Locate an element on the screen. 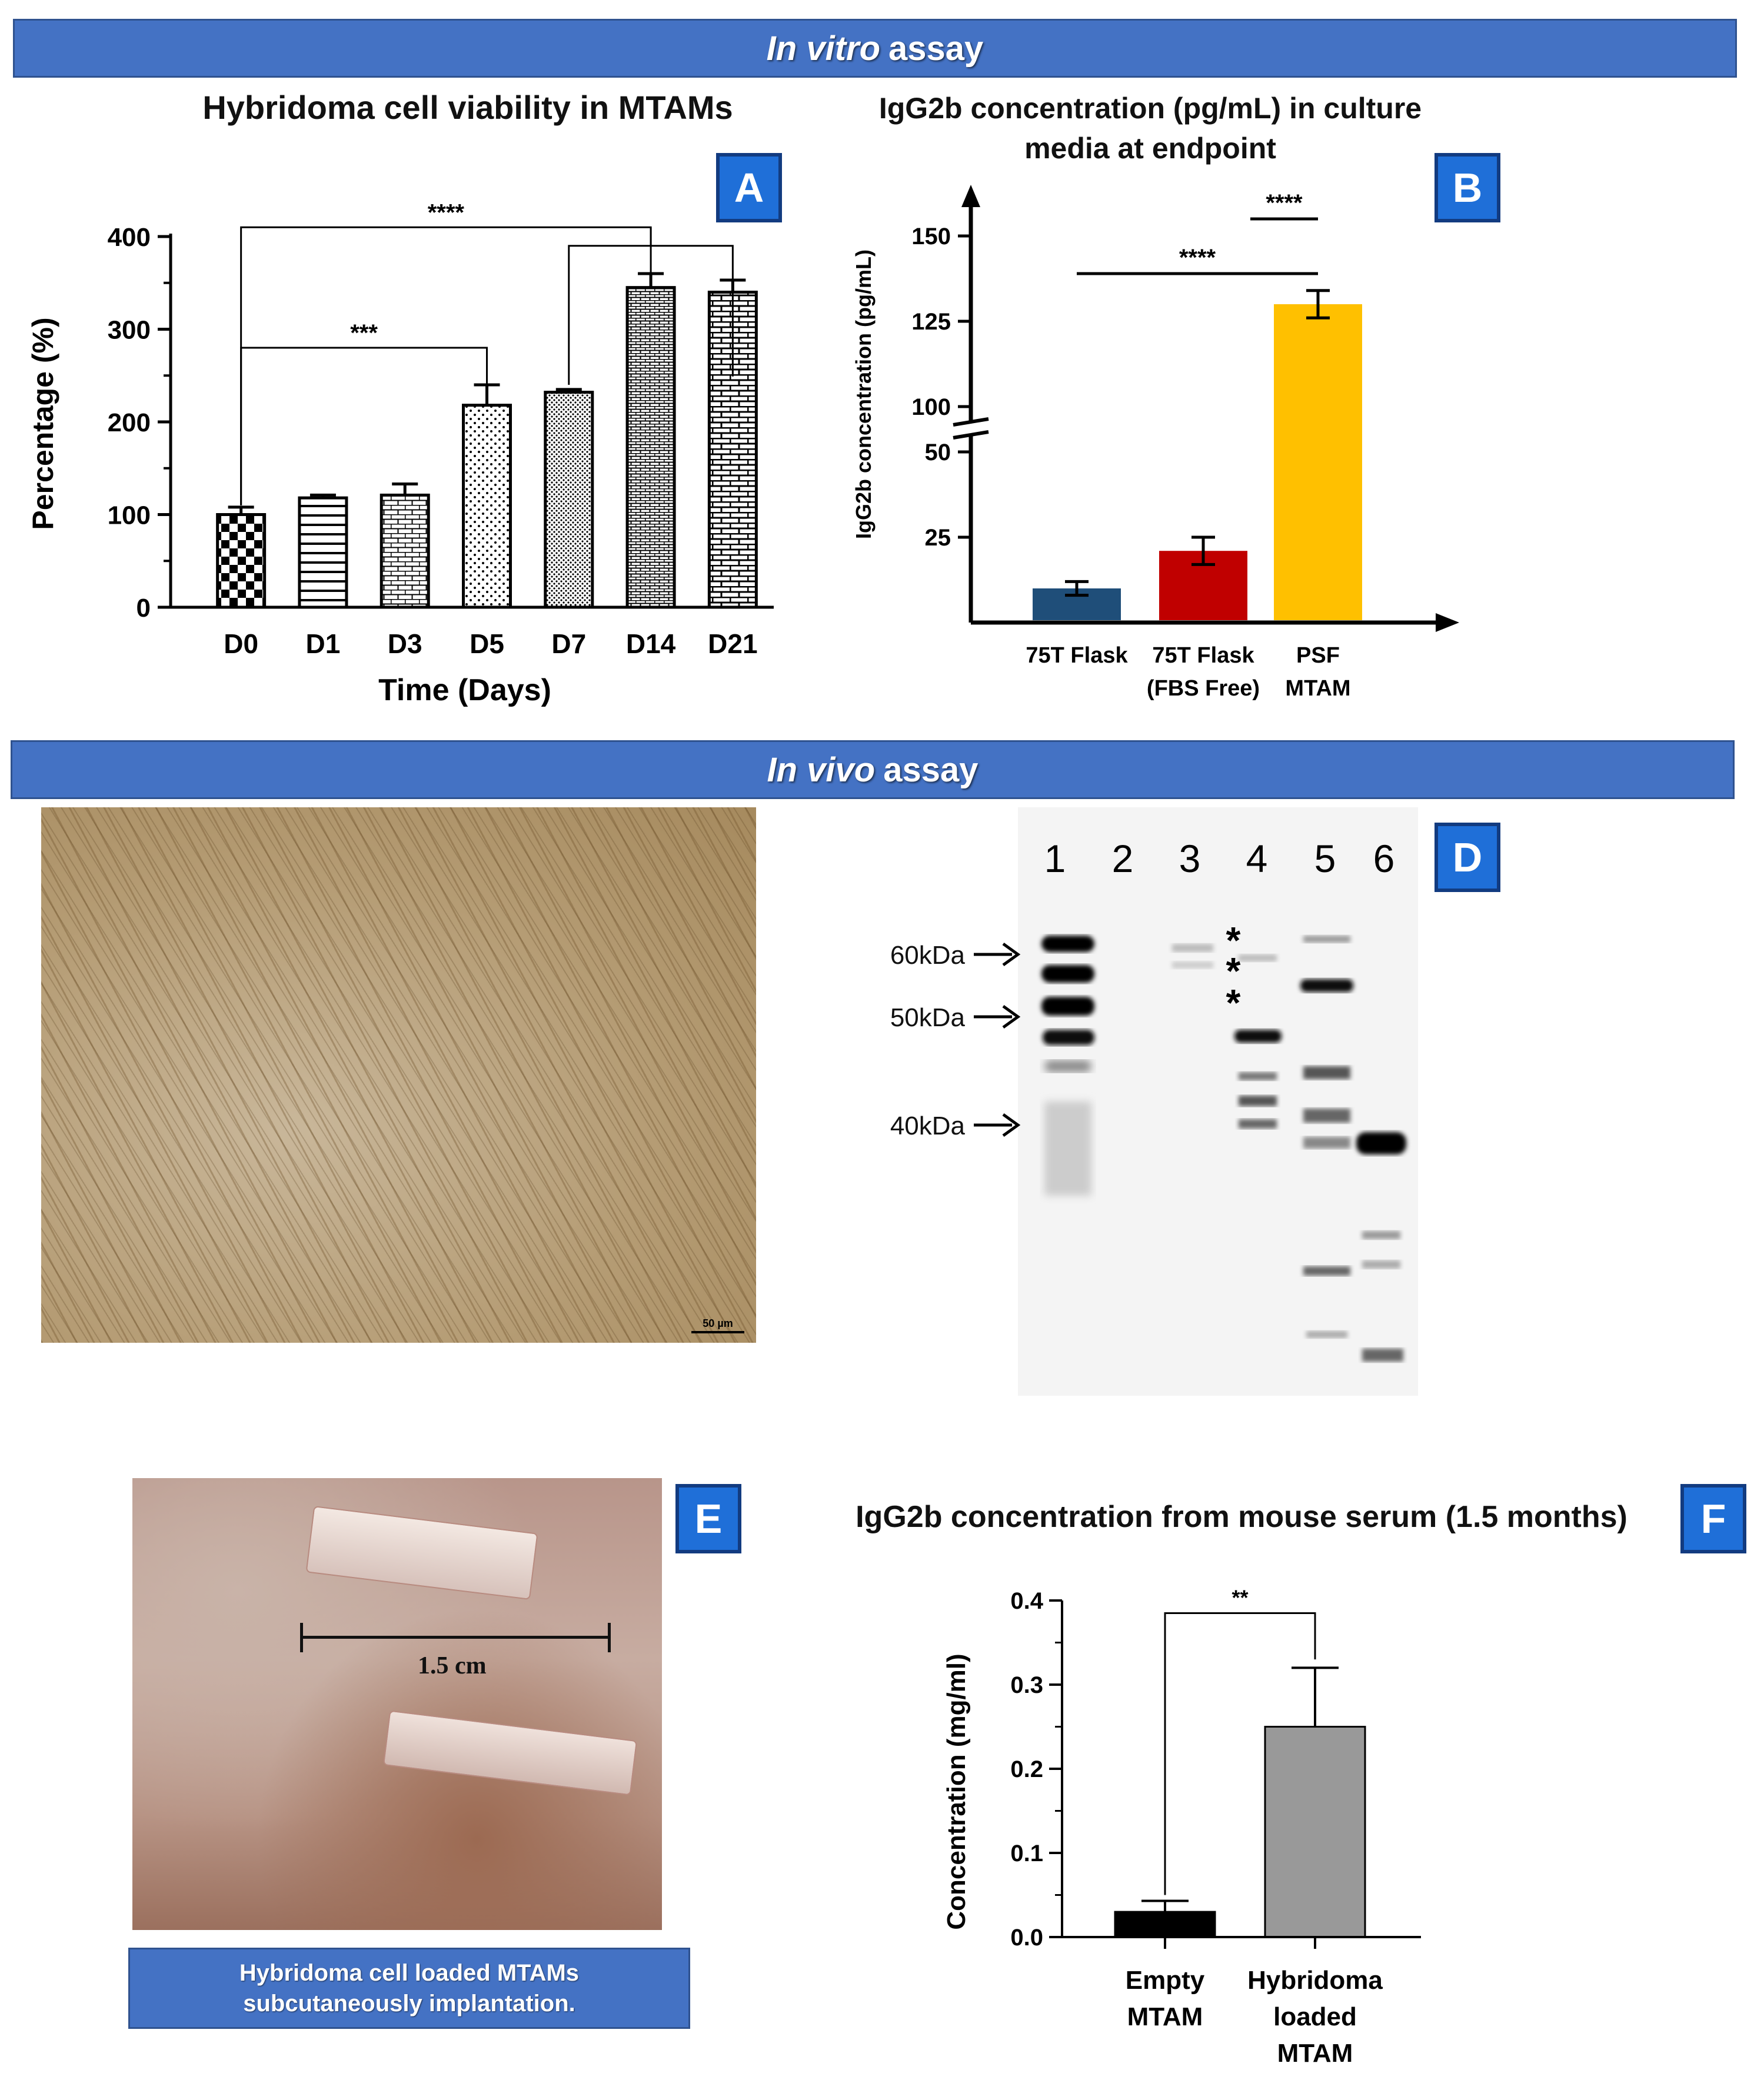  chart-f-xtick-empty-mtam-line-2: MTAM is located at coordinates (1165, 2017).